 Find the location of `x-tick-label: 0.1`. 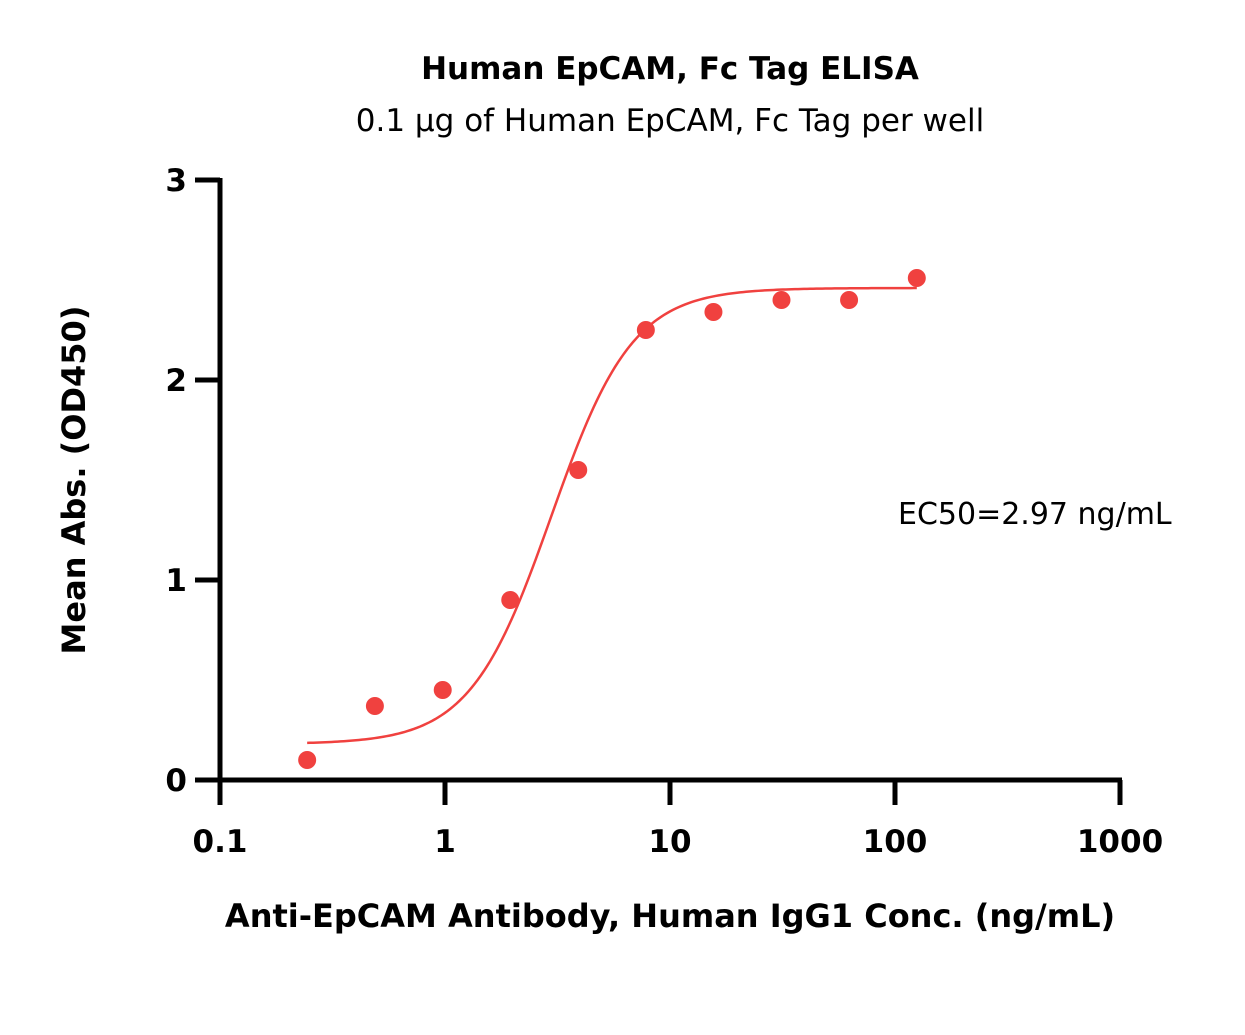

x-tick-label: 0.1 is located at coordinates (220, 842).